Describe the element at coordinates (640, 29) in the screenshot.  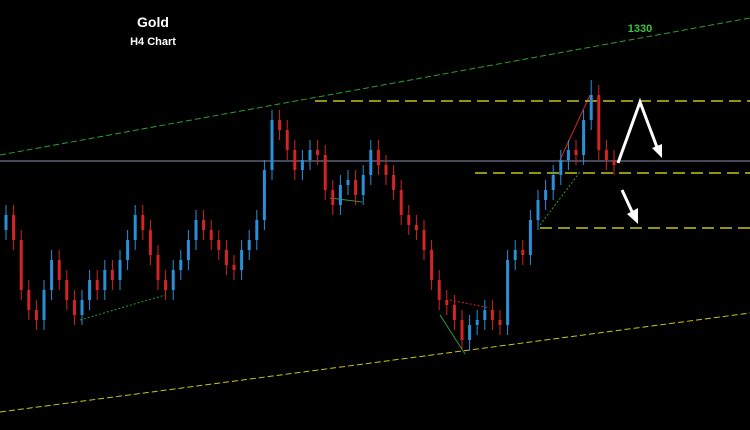
I see `annotation: 1330` at that location.